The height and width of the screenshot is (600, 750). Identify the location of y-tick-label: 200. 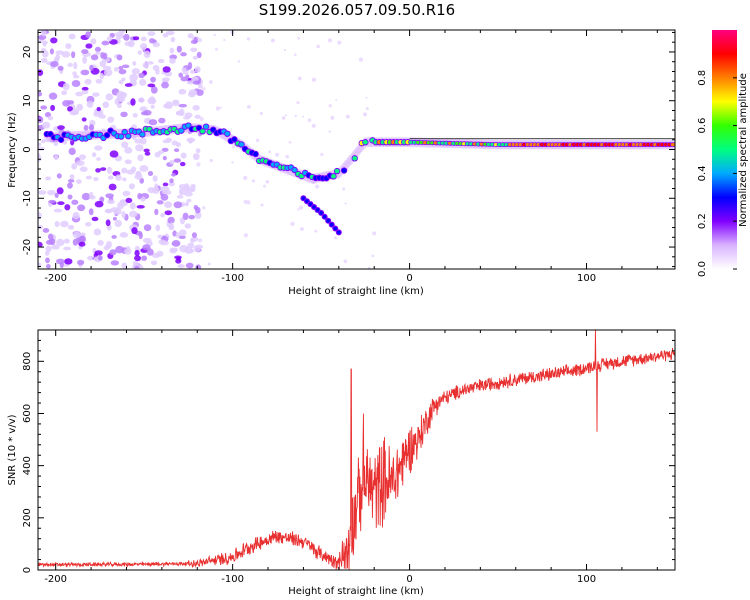
(27, 517).